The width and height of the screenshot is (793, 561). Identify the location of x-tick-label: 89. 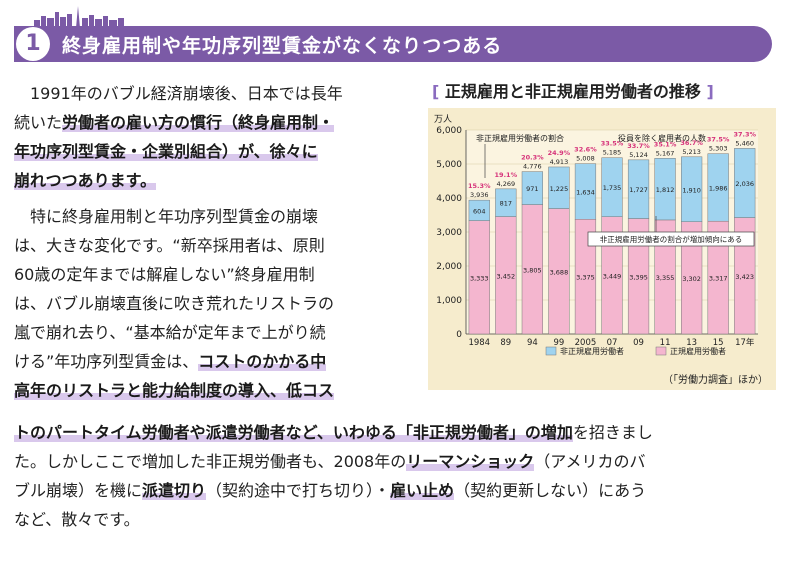
(505, 343).